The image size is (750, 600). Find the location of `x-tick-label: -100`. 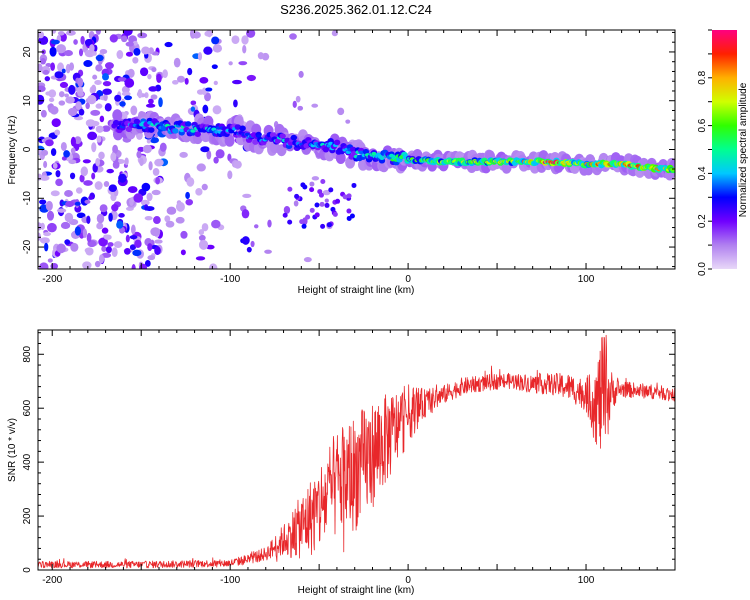

x-tick-label: -100 is located at coordinates (230, 580).